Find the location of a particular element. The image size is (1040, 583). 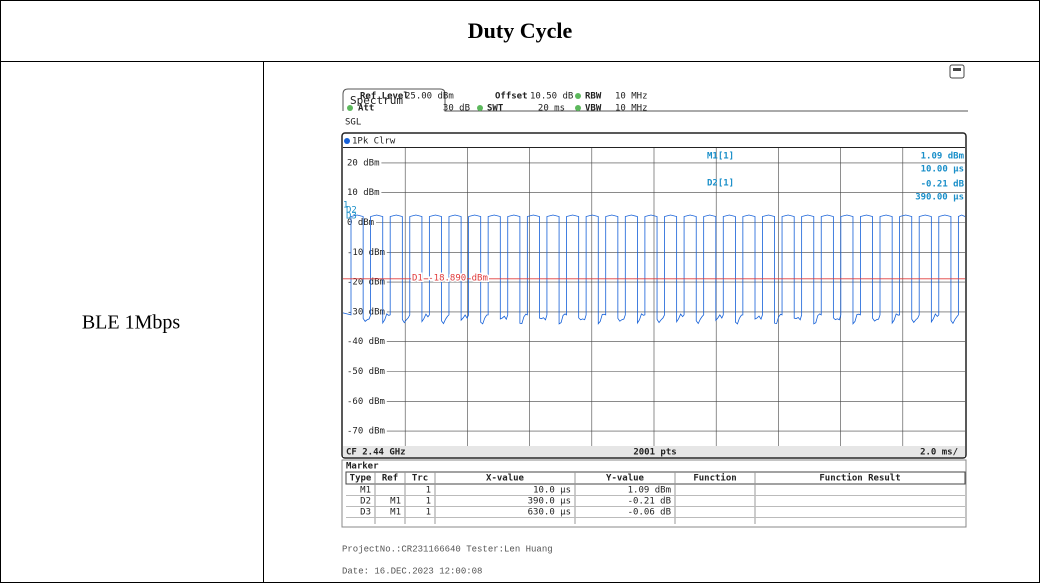

icon-part is located at coordinates (957, 69).